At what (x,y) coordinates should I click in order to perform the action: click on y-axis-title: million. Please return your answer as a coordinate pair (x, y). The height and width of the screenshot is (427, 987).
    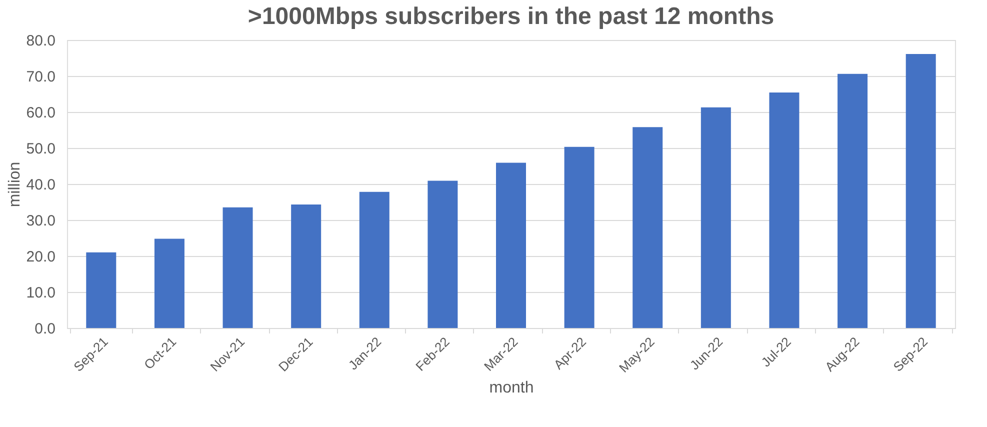
    Looking at the image, I should click on (15, 185).